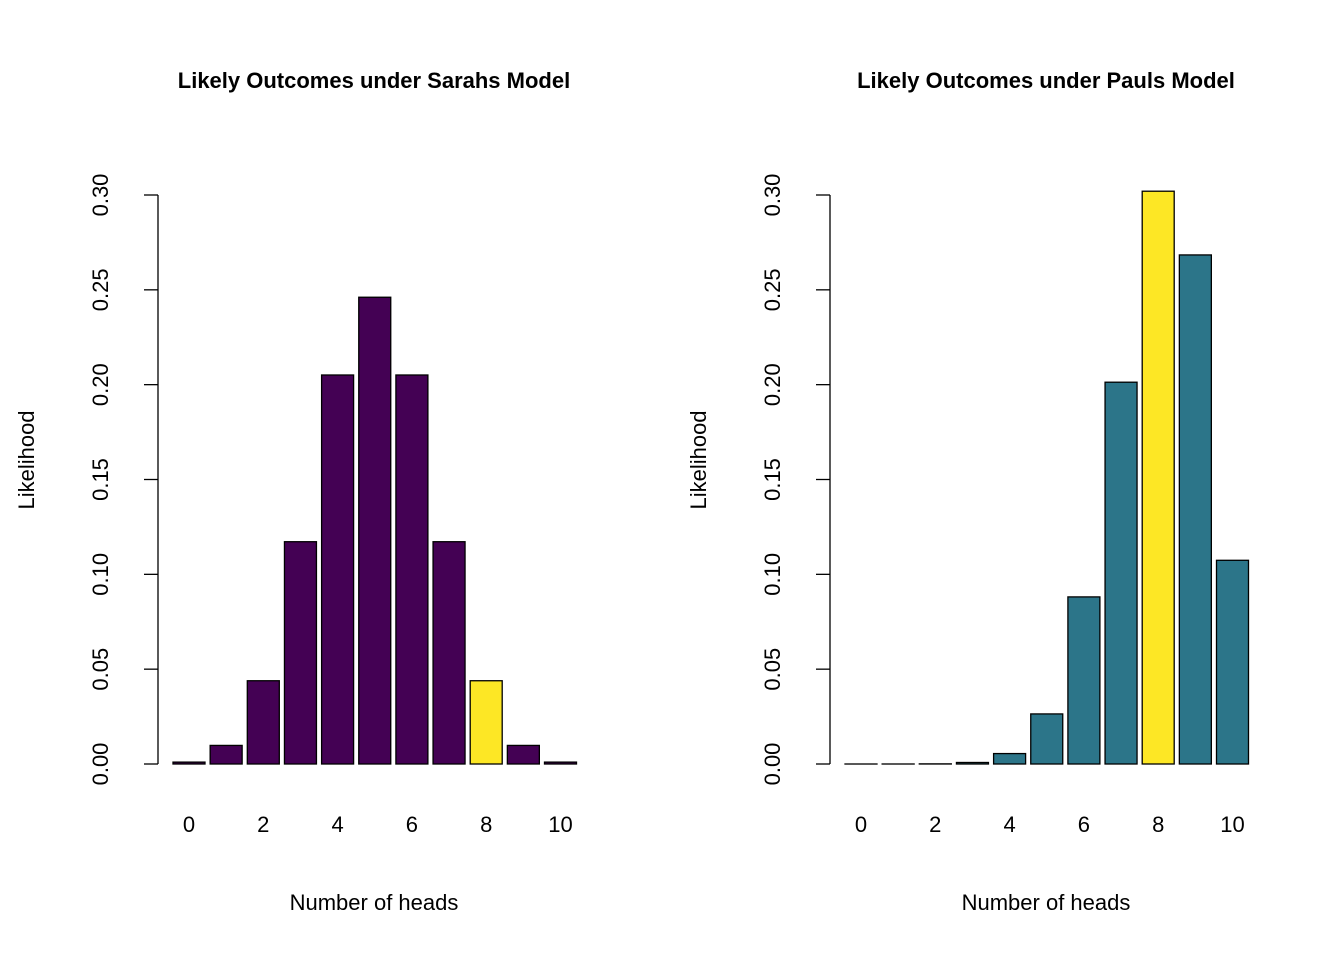  What do you see at coordinates (374, 80) in the screenshot?
I see `chart-title: Likely Outcomes under Sarahs Model` at bounding box center [374, 80].